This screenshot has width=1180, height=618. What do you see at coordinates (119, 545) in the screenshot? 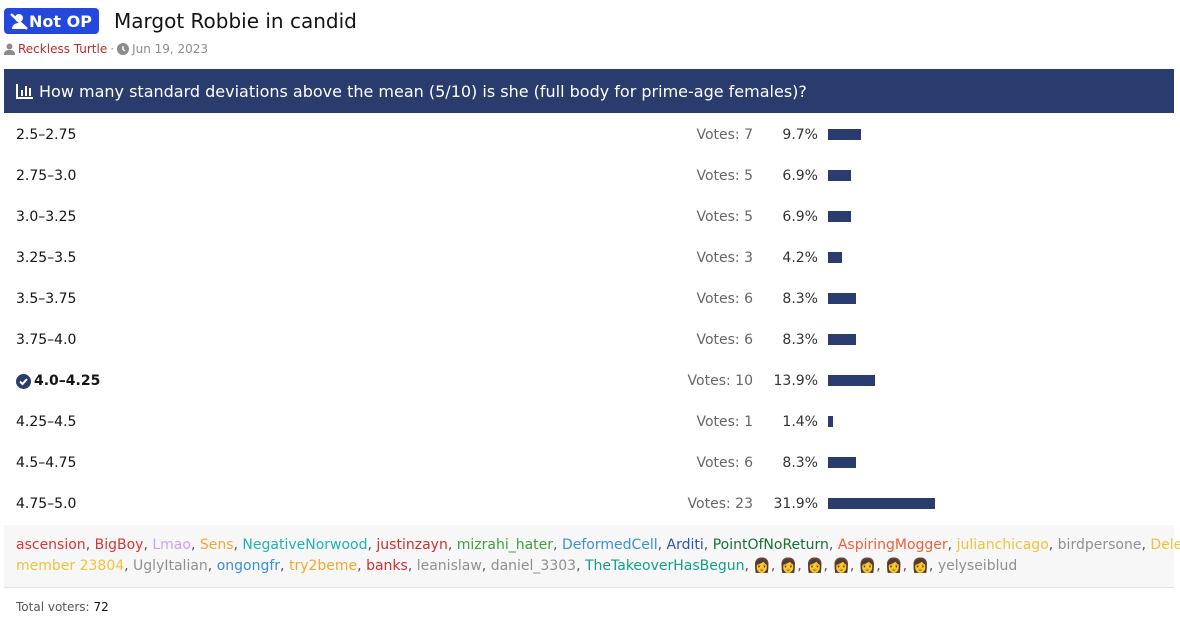
I see `voter-name: BigBoy` at bounding box center [119, 545].